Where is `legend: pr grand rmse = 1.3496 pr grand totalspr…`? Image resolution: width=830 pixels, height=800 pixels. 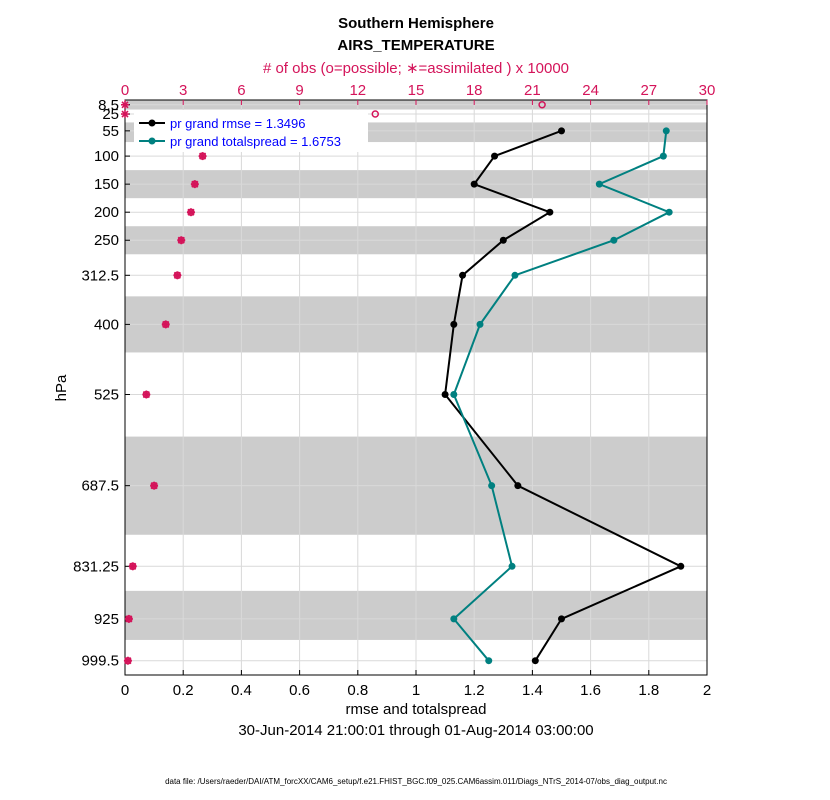
legend: pr grand rmse = 1.3496 pr grand totalspr… is located at coordinates (251, 131).